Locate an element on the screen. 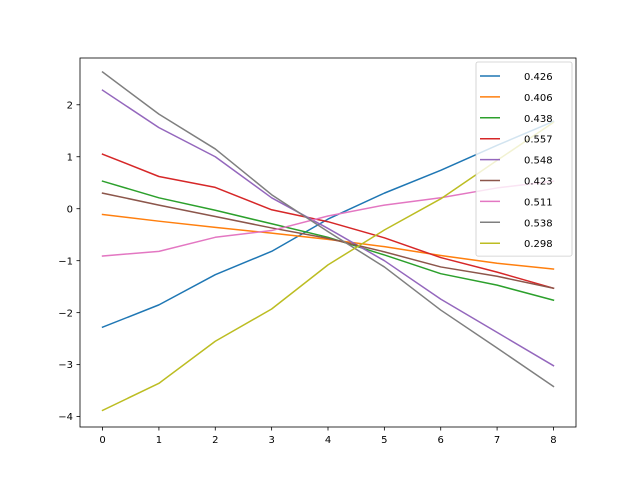 The image size is (640, 480). legend-label-1: 0.406 is located at coordinates (538, 98).